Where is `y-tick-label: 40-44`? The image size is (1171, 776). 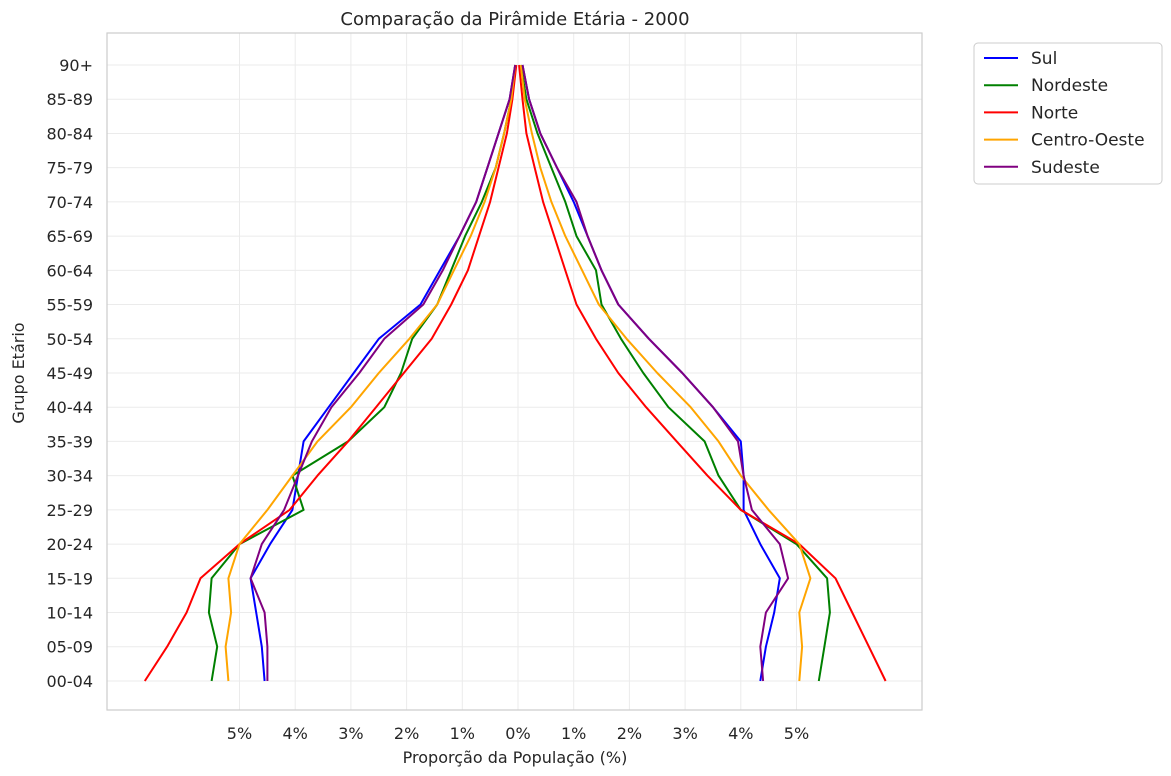 y-tick-label: 40-44 is located at coordinates (70, 407).